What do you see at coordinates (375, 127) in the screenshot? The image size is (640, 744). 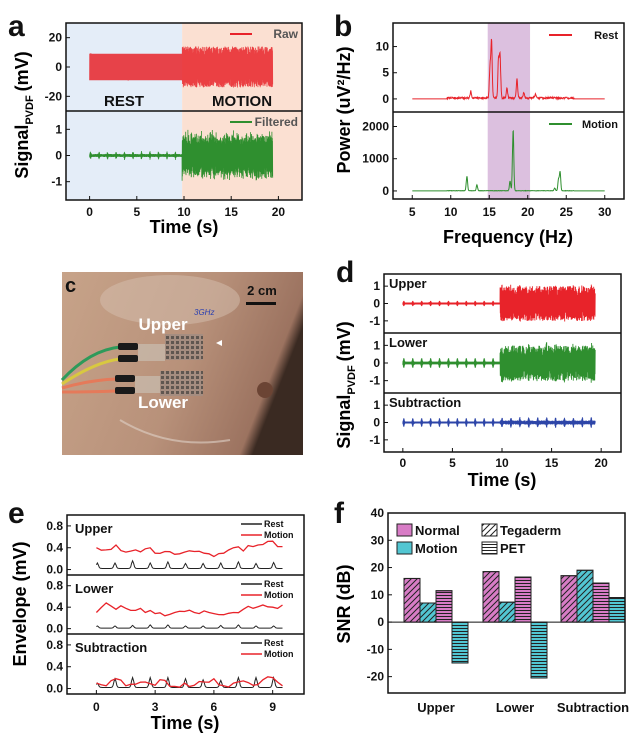 I see `b-ytick-label: 2000` at bounding box center [375, 127].